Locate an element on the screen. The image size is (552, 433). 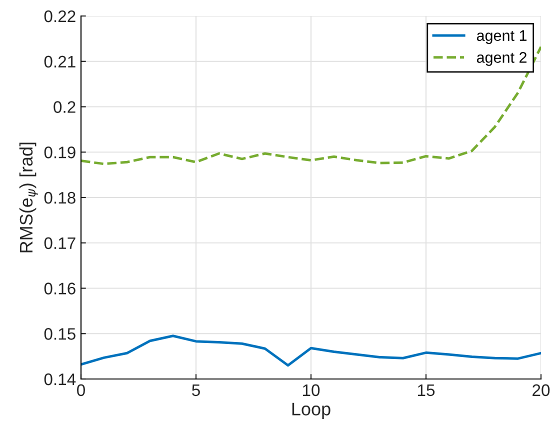
x-tick-label: 15 is located at coordinates (426, 390).